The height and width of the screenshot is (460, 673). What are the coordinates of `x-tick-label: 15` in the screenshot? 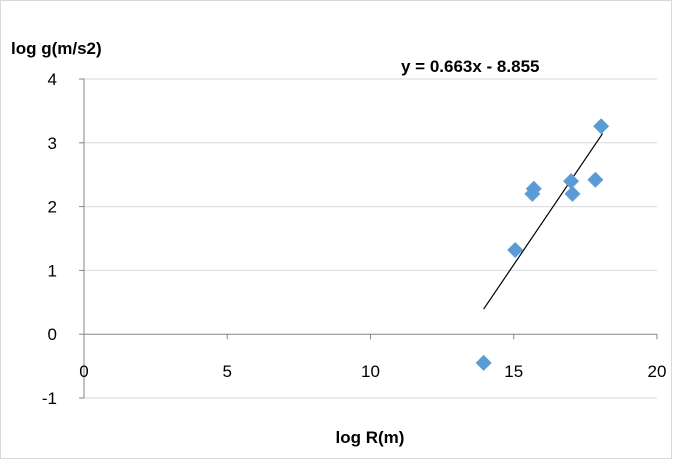 It's located at (513, 371).